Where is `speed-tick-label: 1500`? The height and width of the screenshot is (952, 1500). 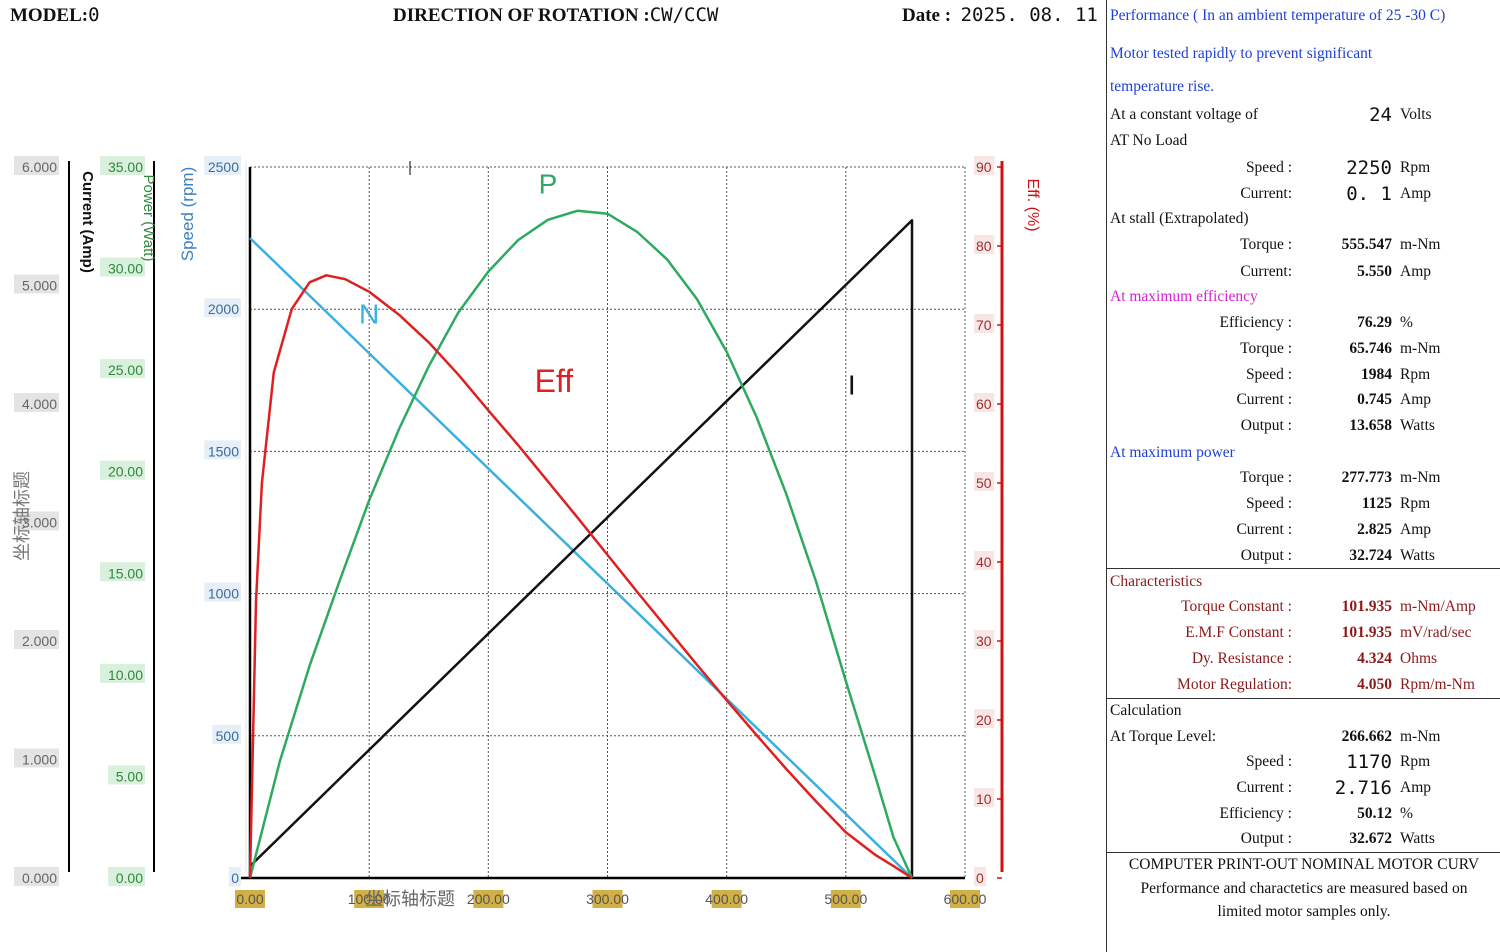
speed-tick-label: 1500 is located at coordinates (223, 451).